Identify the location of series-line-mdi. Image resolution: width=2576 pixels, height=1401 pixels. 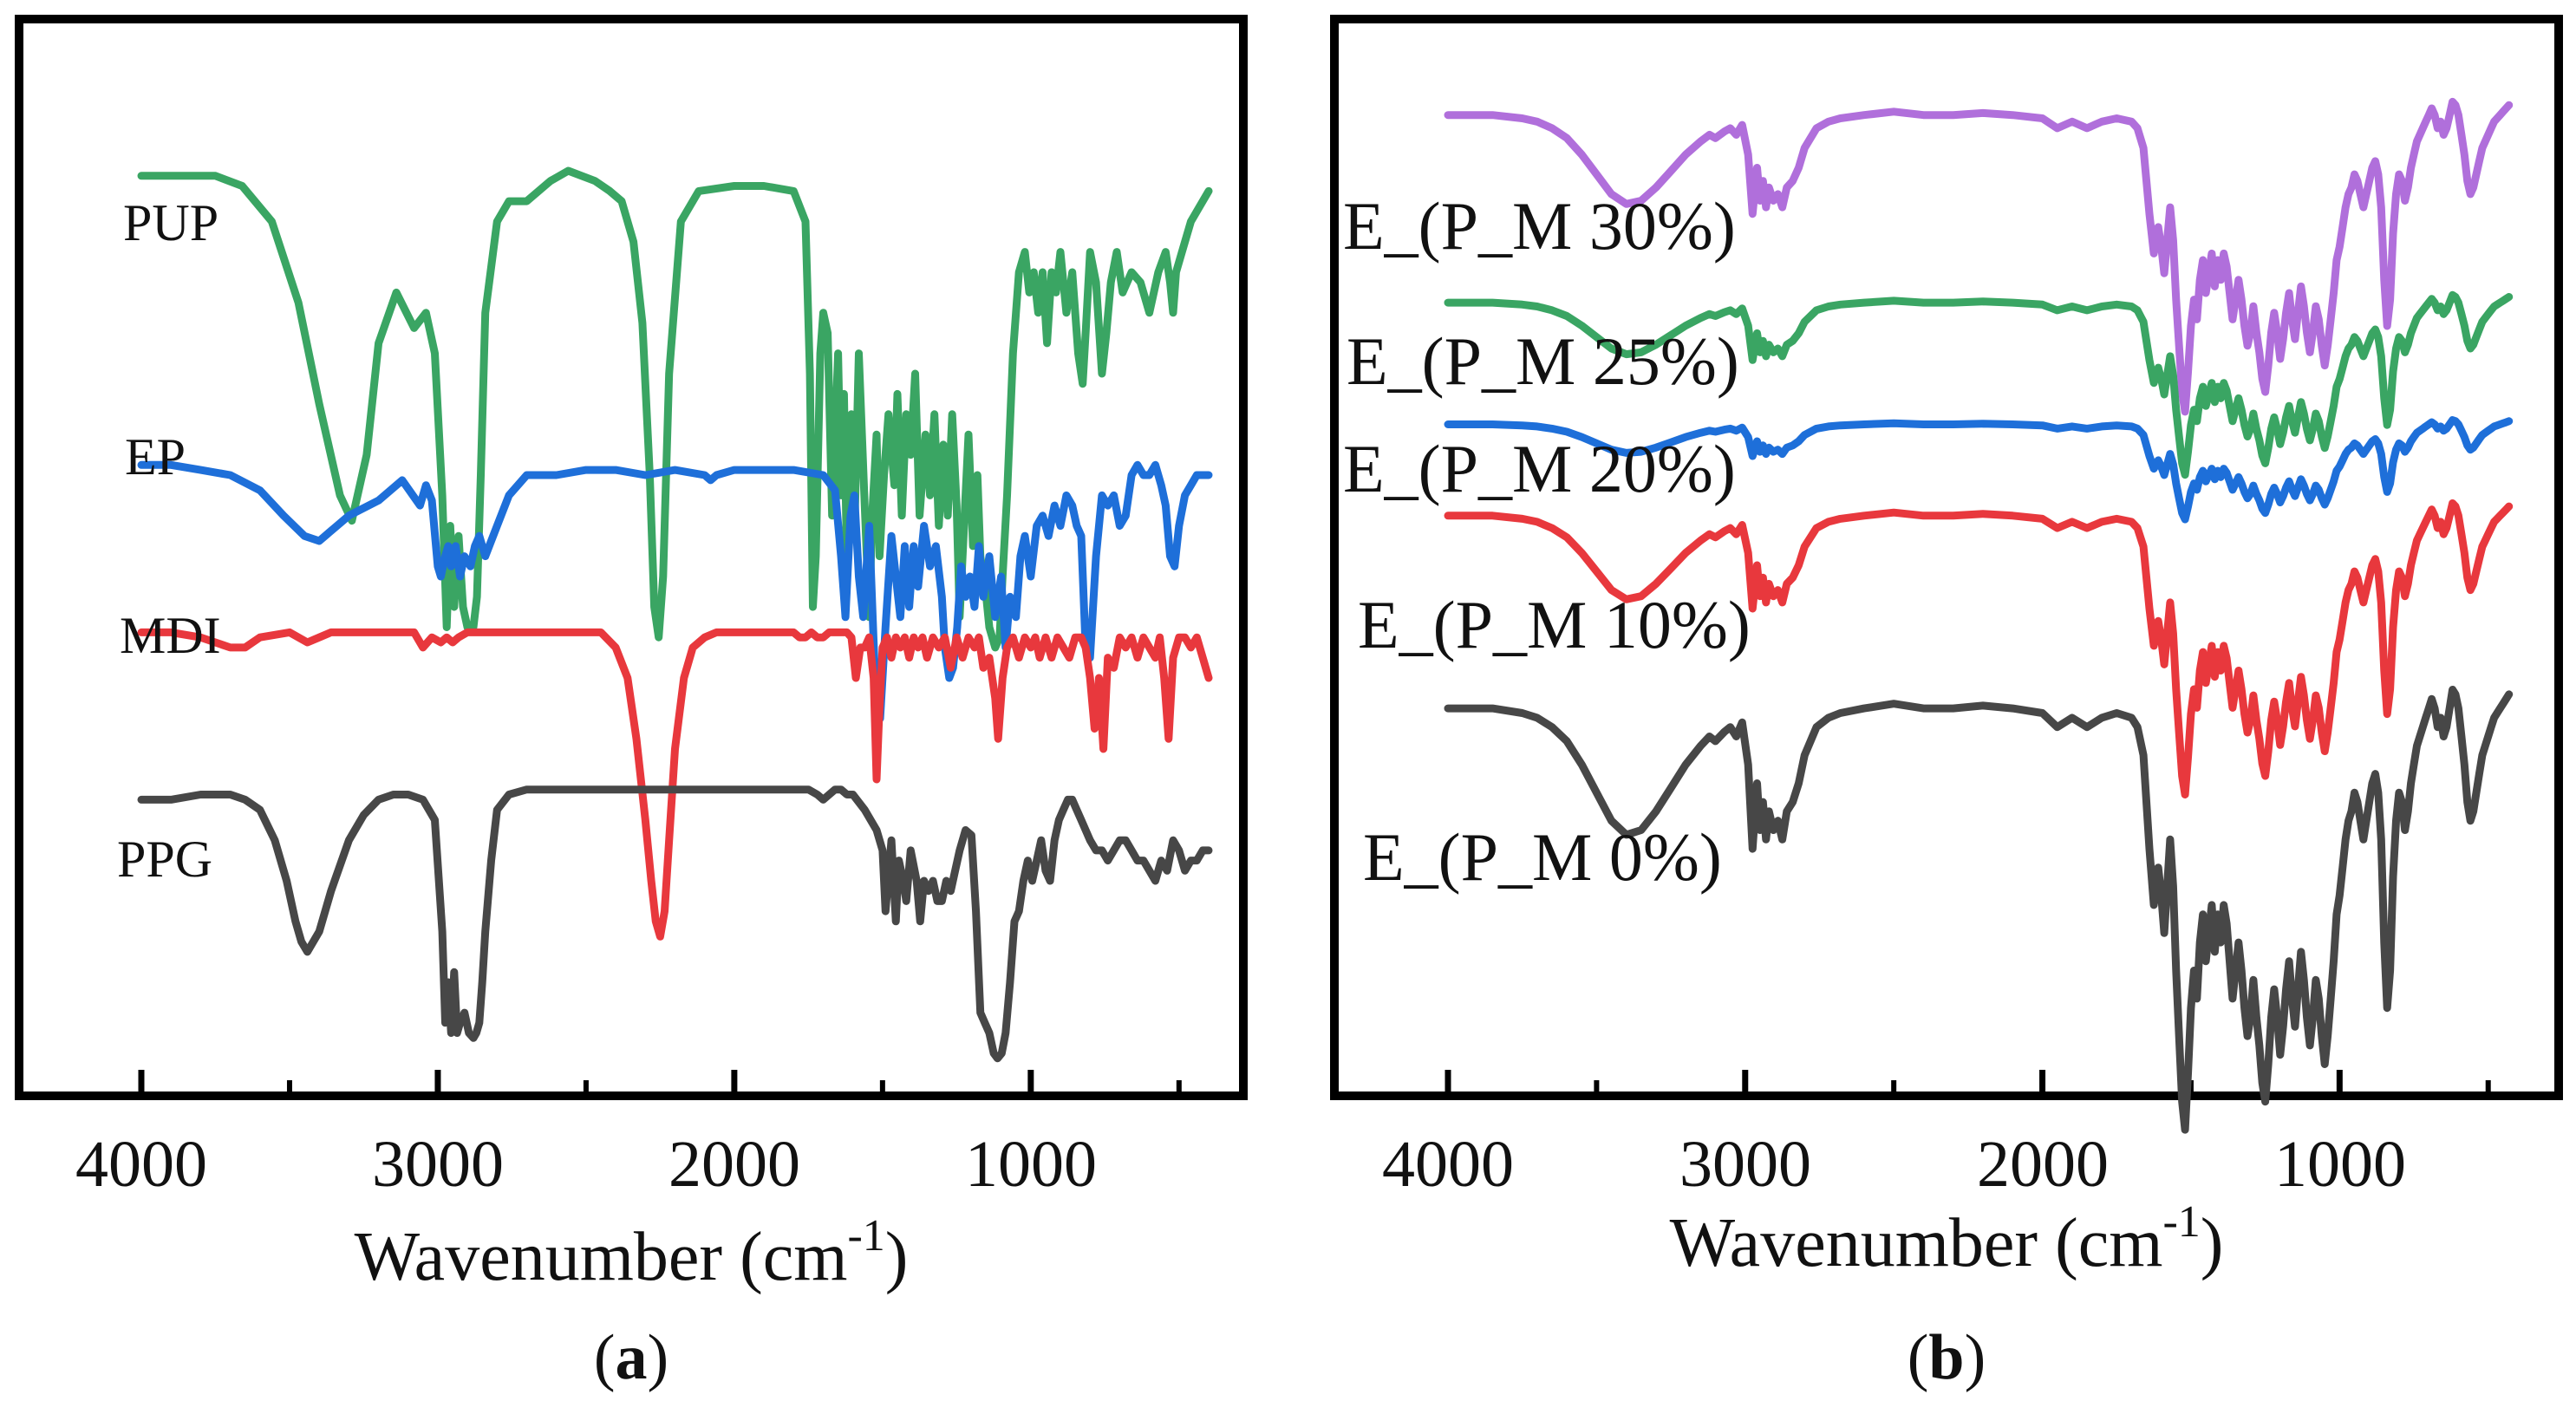
(675, 784).